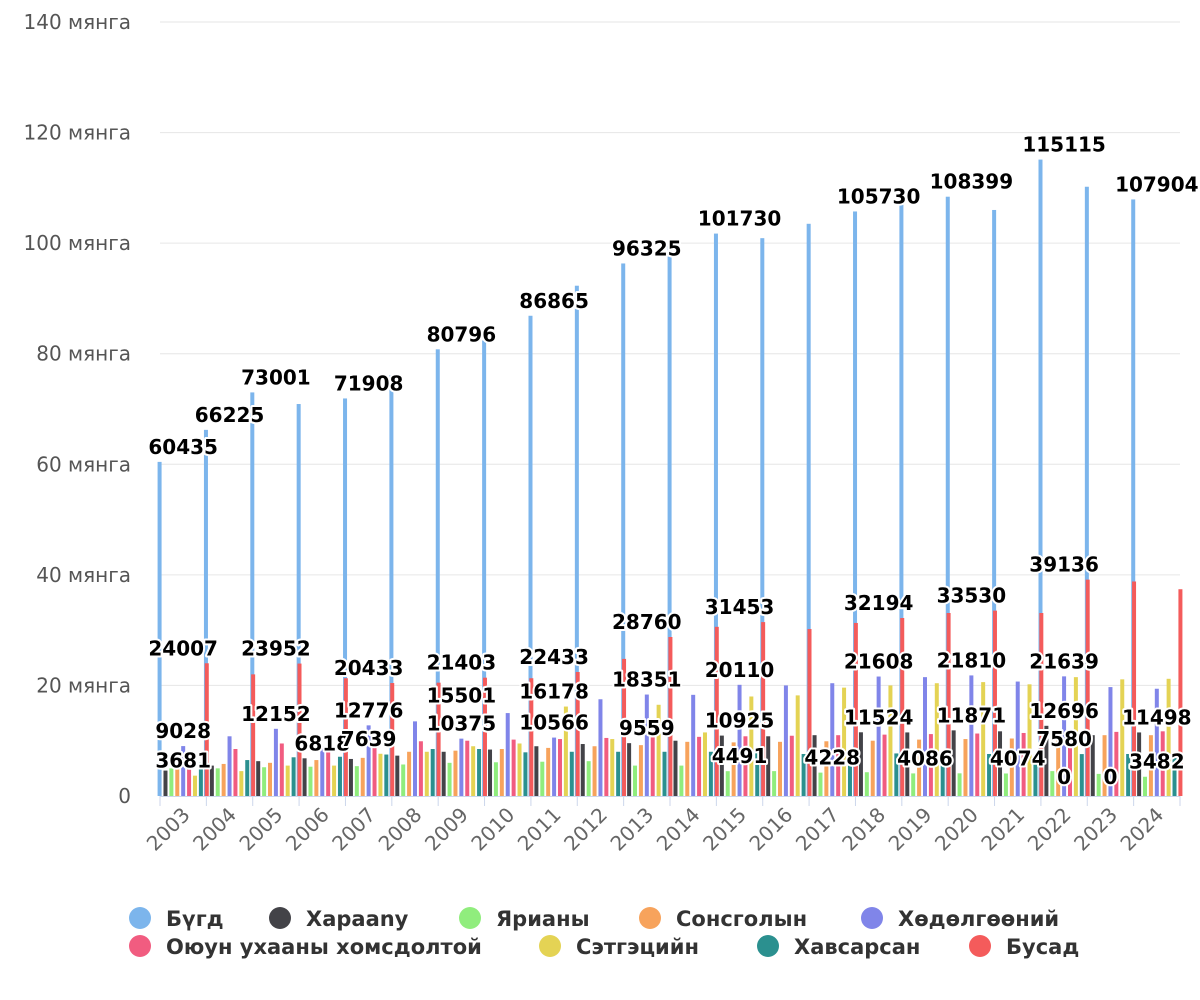 Image resolution: width=1200 pixels, height=1000 pixels. What do you see at coordinates (253, 735) in the screenshot?
I see `bar-2004-s8` at bounding box center [253, 735].